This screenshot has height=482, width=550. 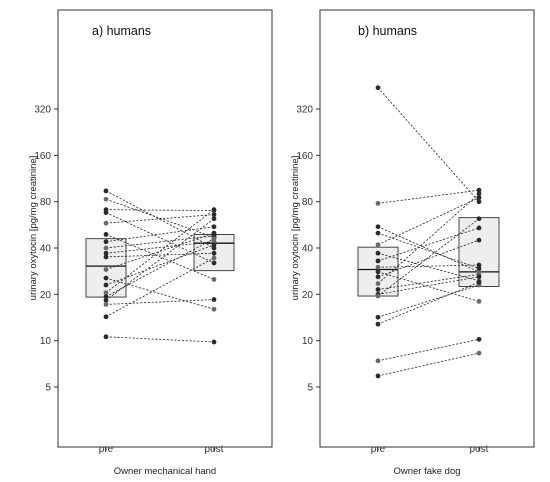 What do you see at coordinates (46, 295) in the screenshot?
I see `y-tick-label: 20` at bounding box center [46, 295].